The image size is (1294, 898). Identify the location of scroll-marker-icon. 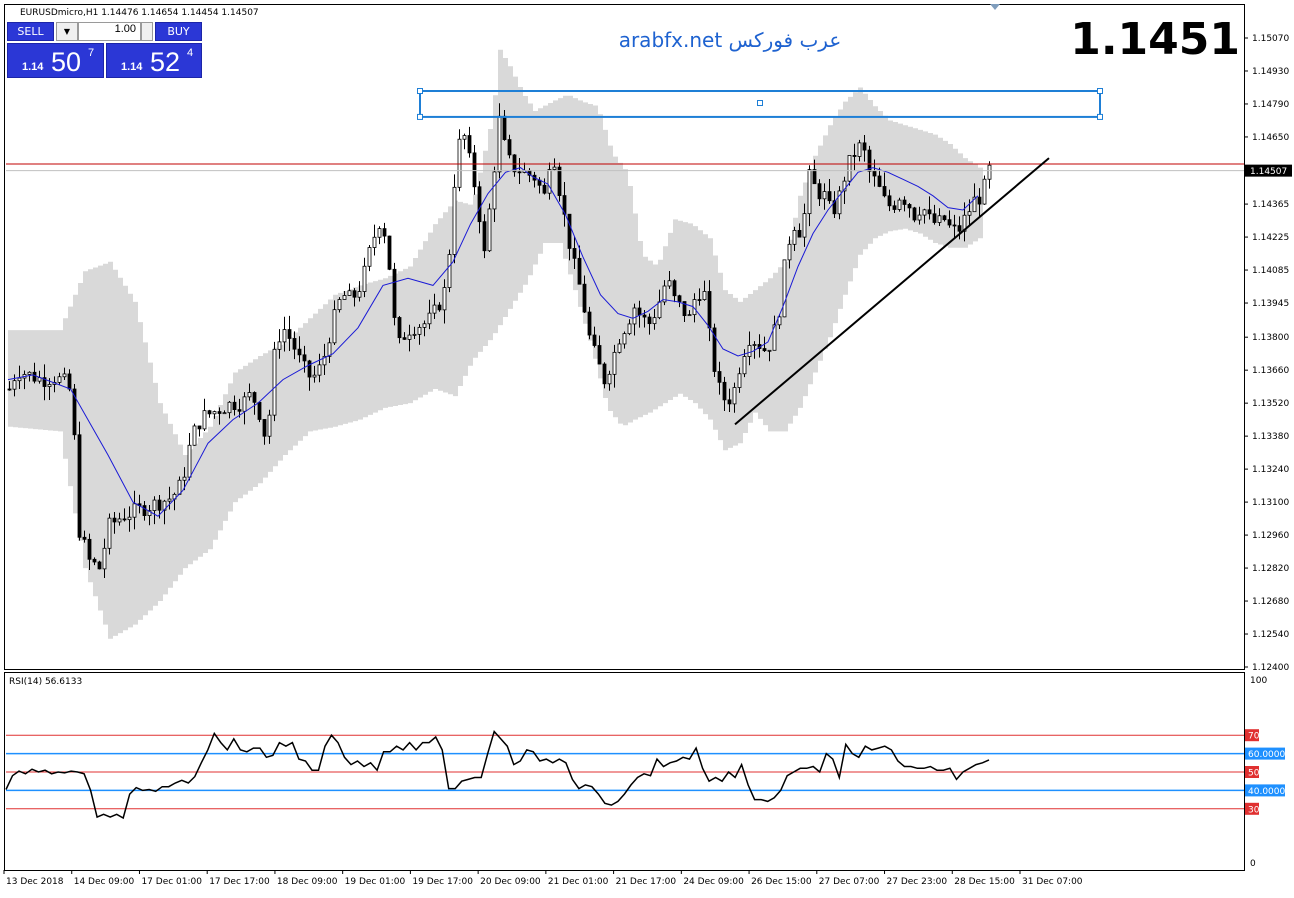
(995, 7).